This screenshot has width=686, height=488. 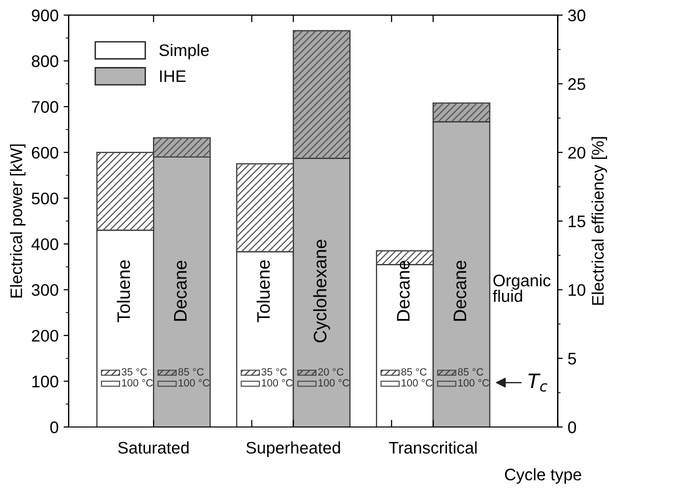 What do you see at coordinates (577, 16) in the screenshot?
I see `y2-tick-label: 30` at bounding box center [577, 16].